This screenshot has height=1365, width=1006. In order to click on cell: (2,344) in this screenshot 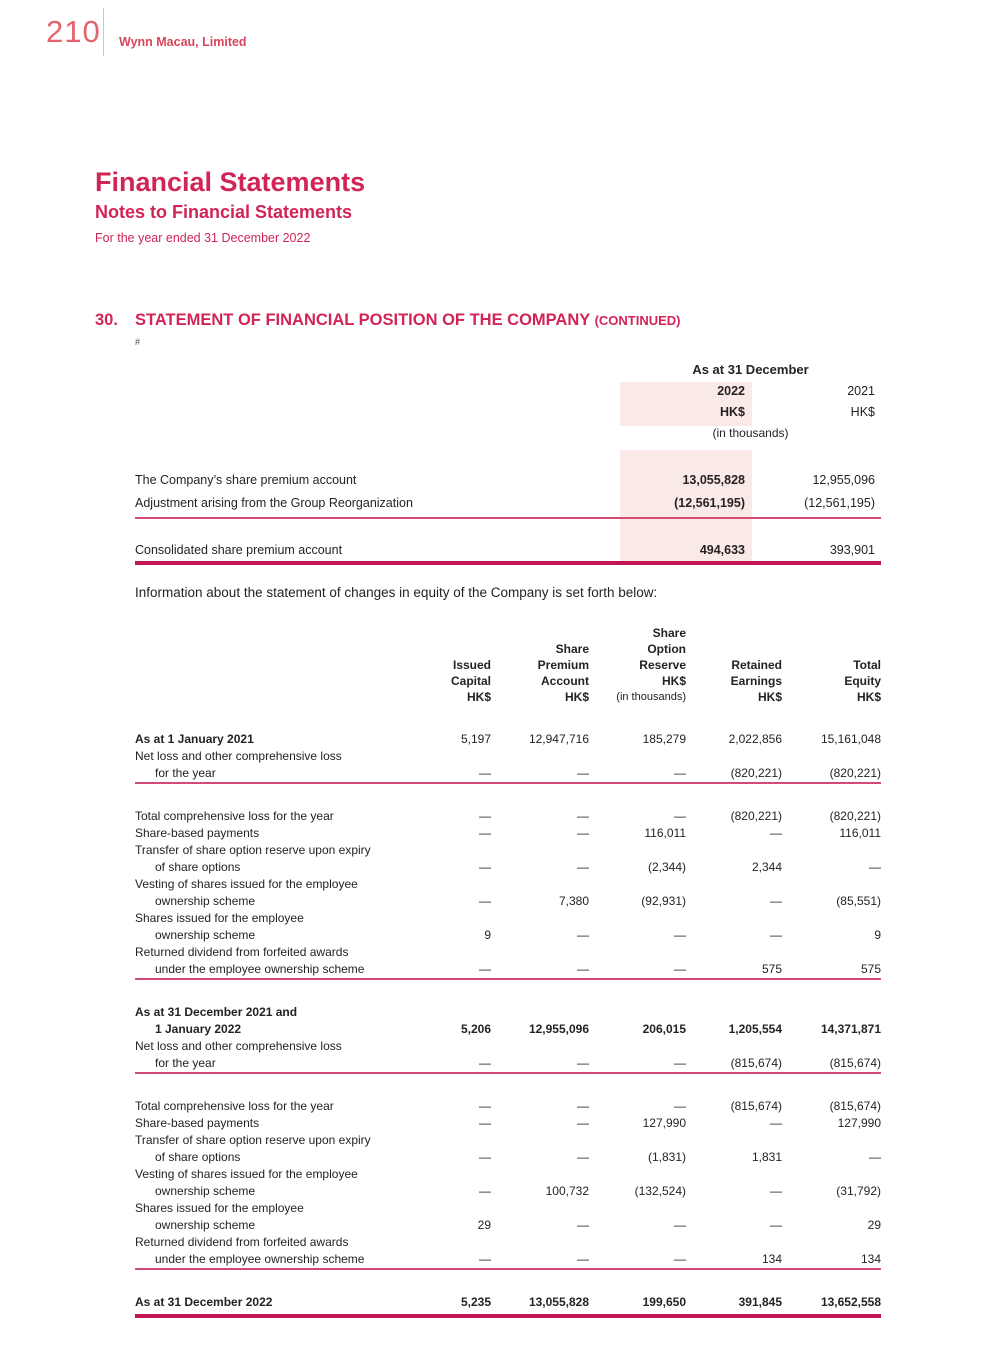, I will do `click(666, 867)`.